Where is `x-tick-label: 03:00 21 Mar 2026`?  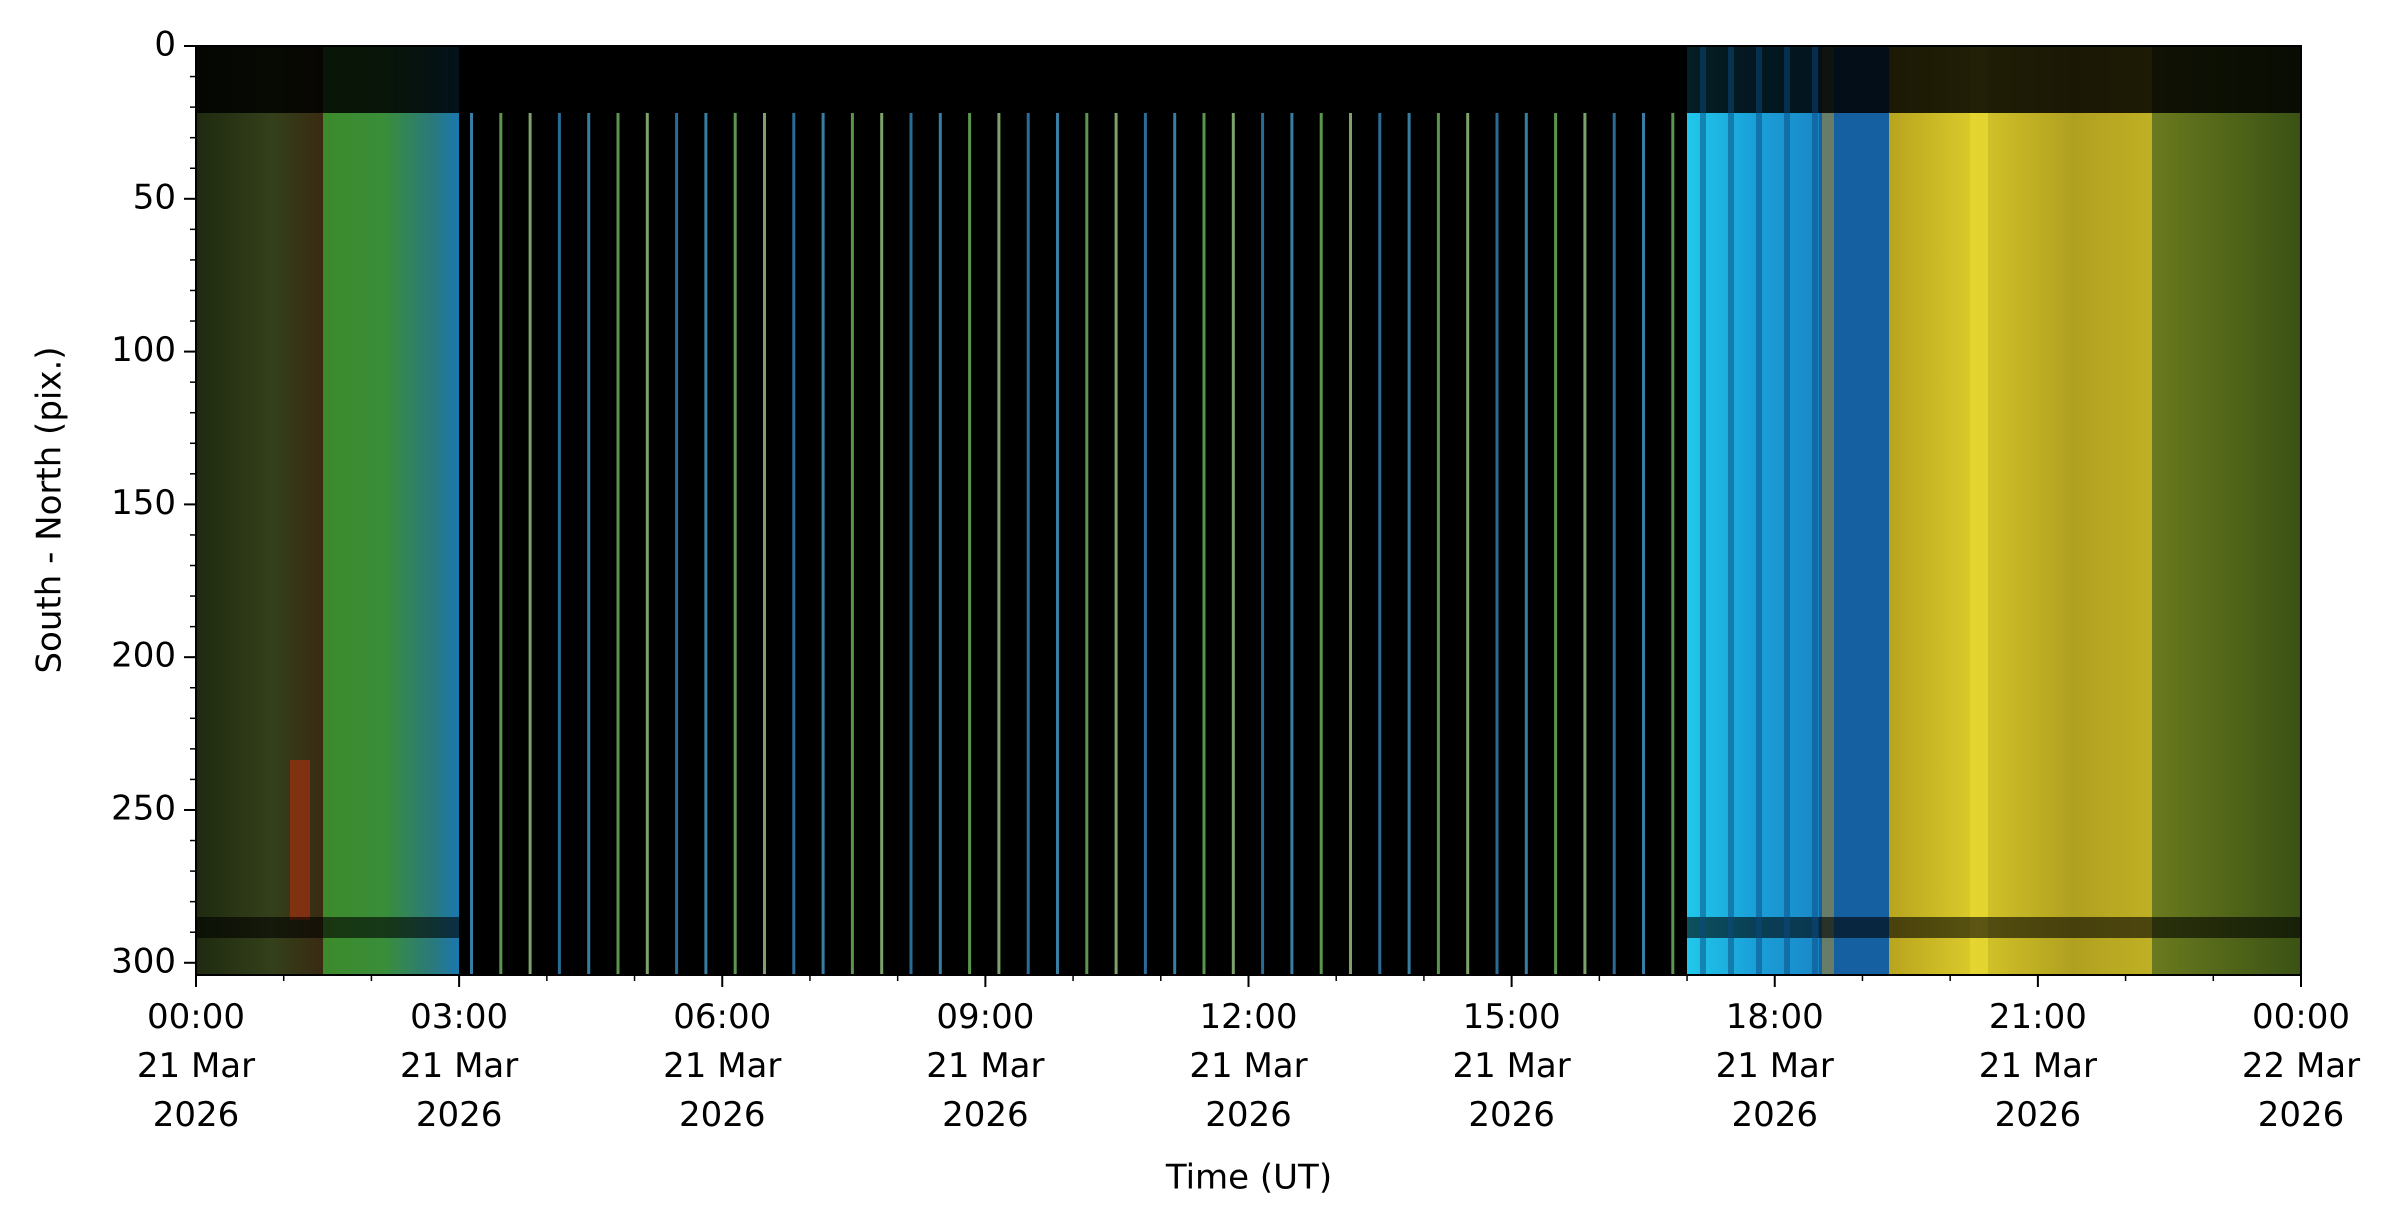
x-tick-label: 03:00 21 Mar 2026 is located at coordinates (459, 1066).